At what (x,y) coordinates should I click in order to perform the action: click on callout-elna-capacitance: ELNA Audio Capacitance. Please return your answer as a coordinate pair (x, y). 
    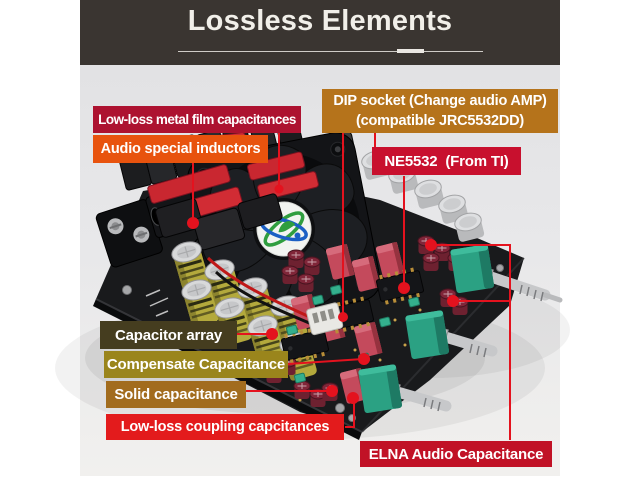
    Looking at the image, I should click on (456, 454).